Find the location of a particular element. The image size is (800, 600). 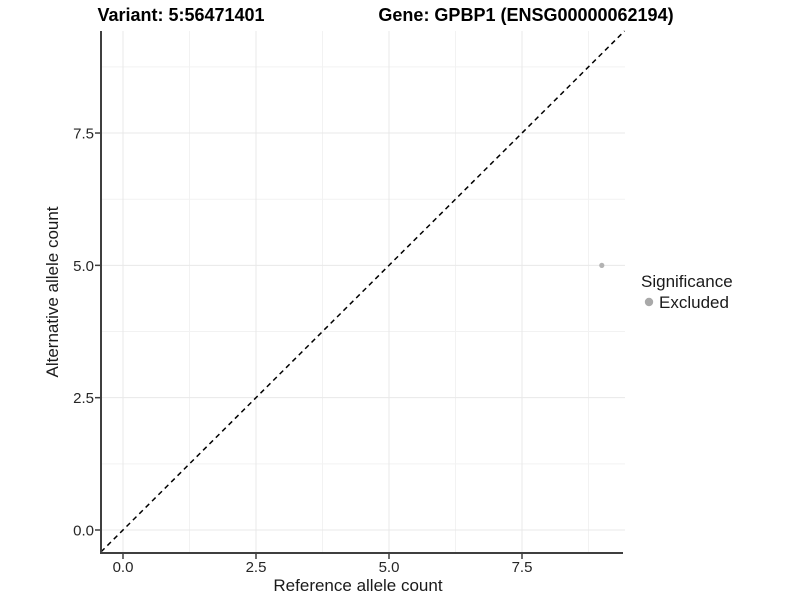

y-tick-label: 5.0 is located at coordinates (83, 266).